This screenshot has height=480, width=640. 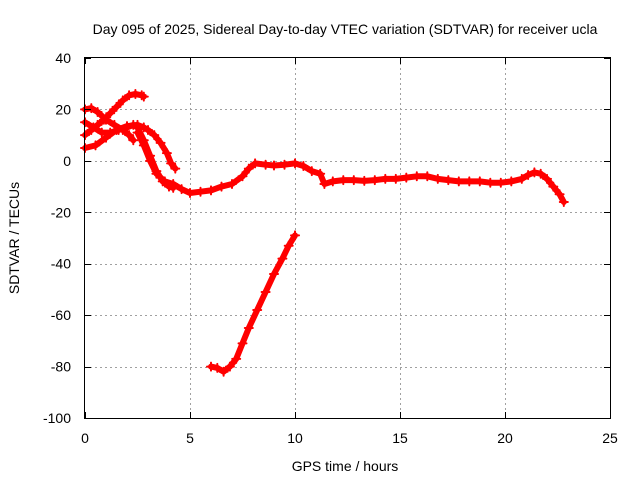 I want to click on y-tick-label: -40, so click(x=61, y=264).